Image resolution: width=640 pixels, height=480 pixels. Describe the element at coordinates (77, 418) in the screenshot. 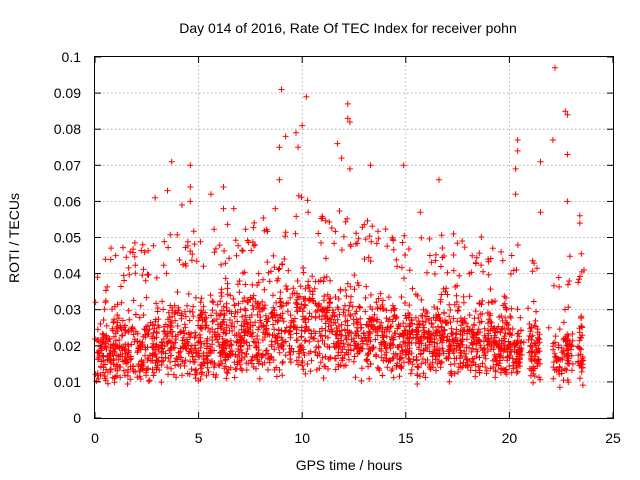

I see `y-tick-label: 0` at that location.